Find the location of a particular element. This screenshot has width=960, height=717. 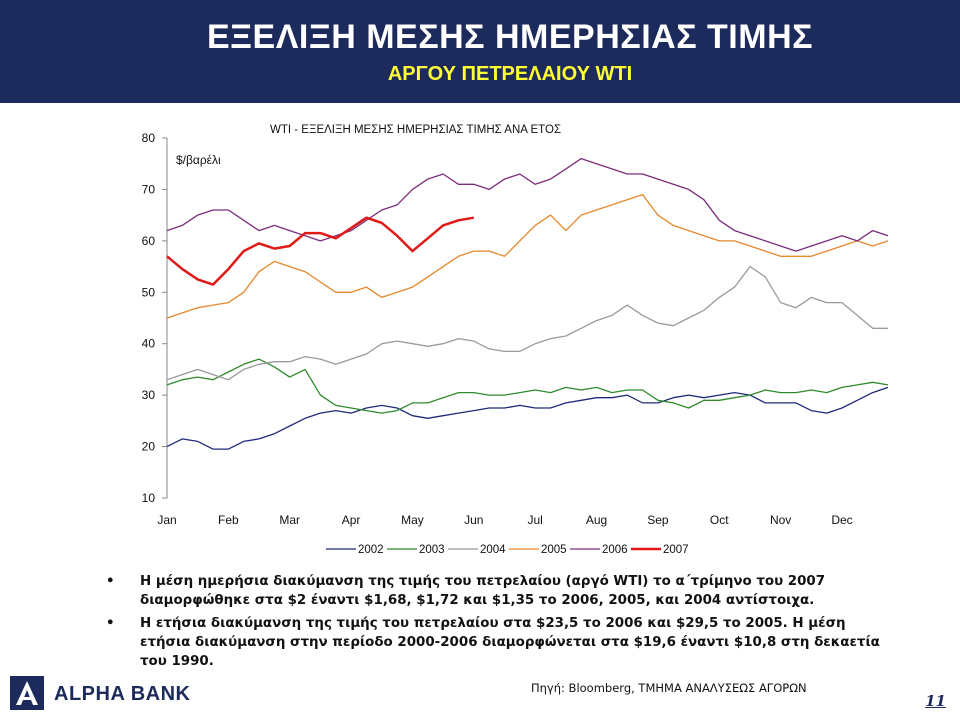

x-tick-label: Dec is located at coordinates (841, 520).